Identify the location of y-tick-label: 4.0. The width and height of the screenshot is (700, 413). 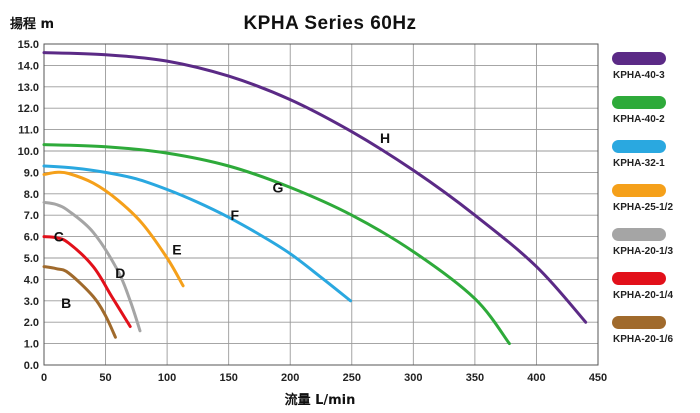
(31, 280).